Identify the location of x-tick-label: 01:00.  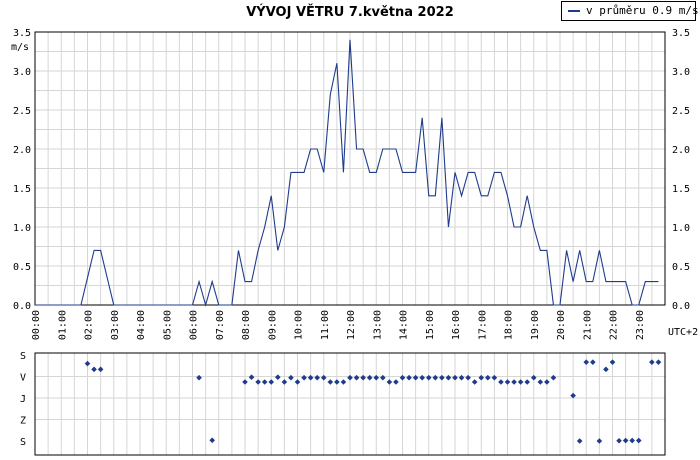
(62, 325).